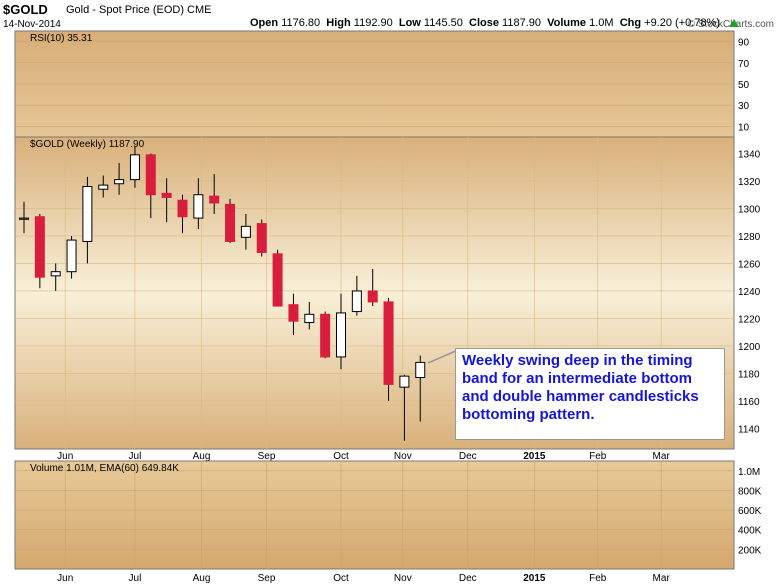 The image size is (780, 586). What do you see at coordinates (567, 23) in the screenshot?
I see `volume-label: Volume` at bounding box center [567, 23].